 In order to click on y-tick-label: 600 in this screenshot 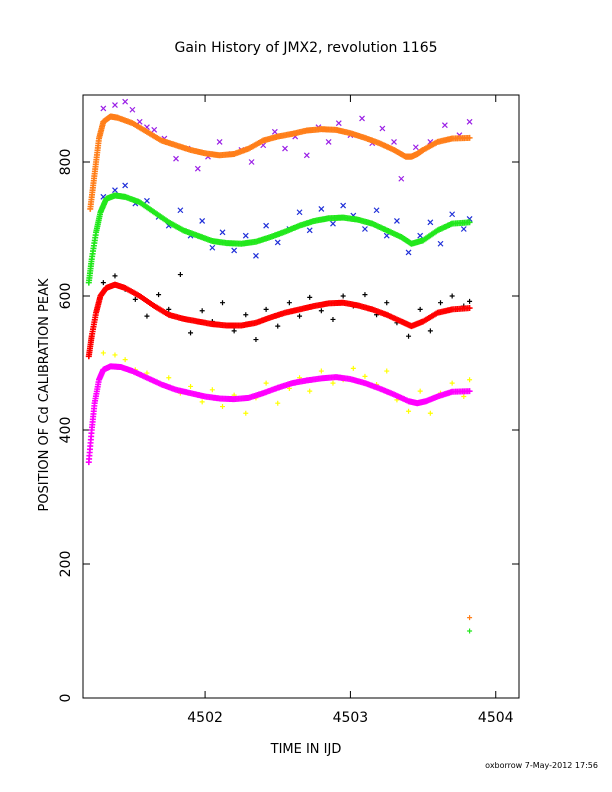, I will do `click(66, 296)`.